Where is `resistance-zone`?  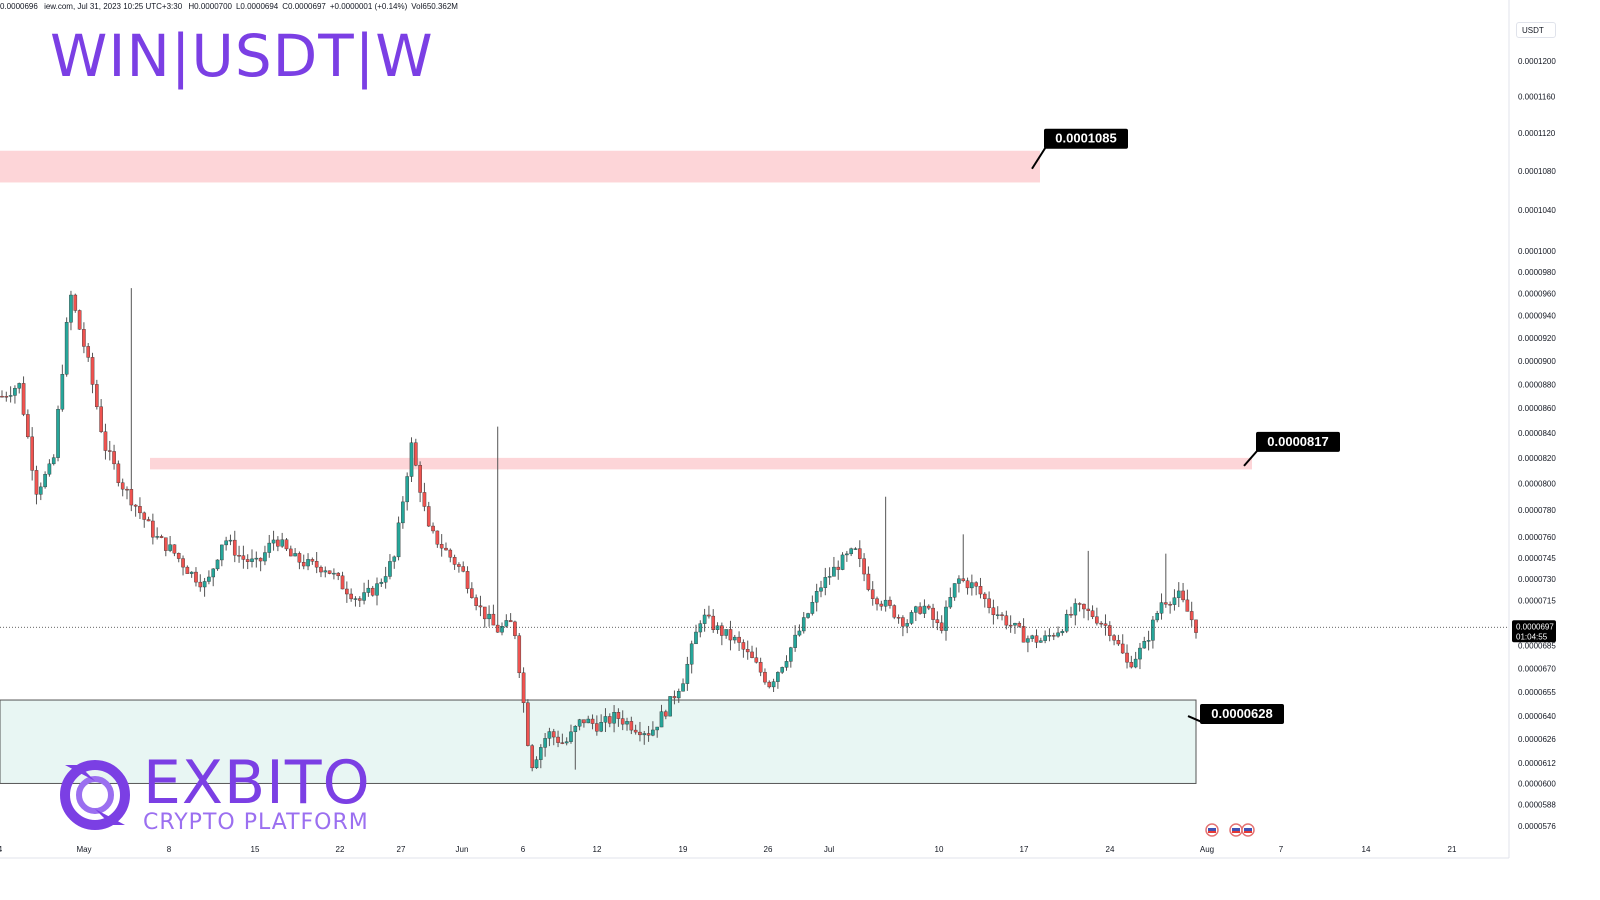 resistance-zone is located at coordinates (520, 166).